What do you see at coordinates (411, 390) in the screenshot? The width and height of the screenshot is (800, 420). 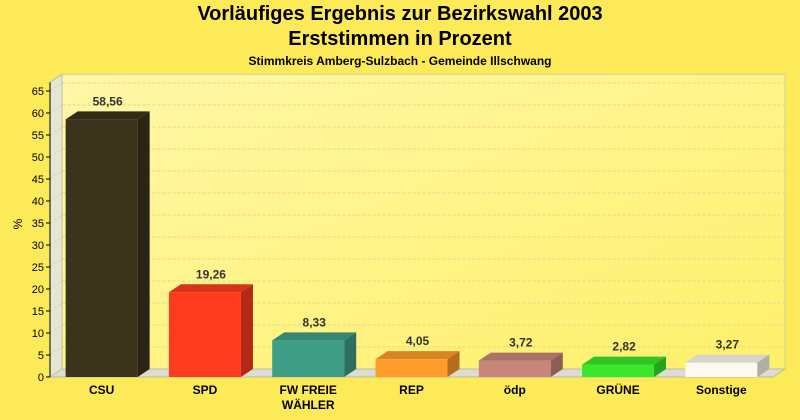 I see `x-tick-label: REP` at bounding box center [411, 390].